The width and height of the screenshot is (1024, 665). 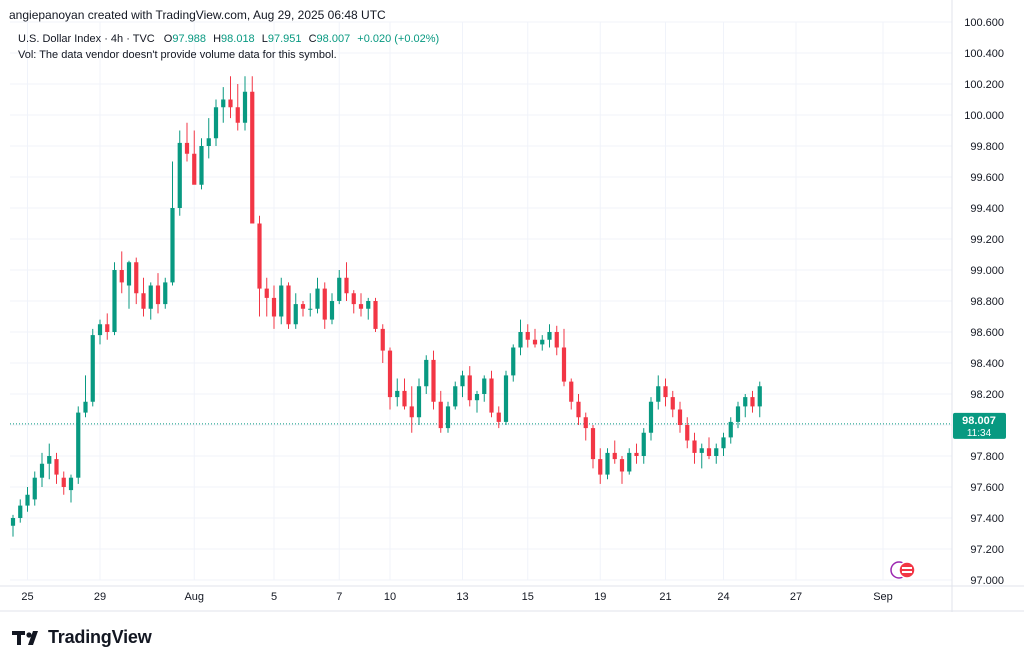 I want to click on symbol-title: U.S. Dollar Index · 4h · TVC, so click(x=86, y=39).